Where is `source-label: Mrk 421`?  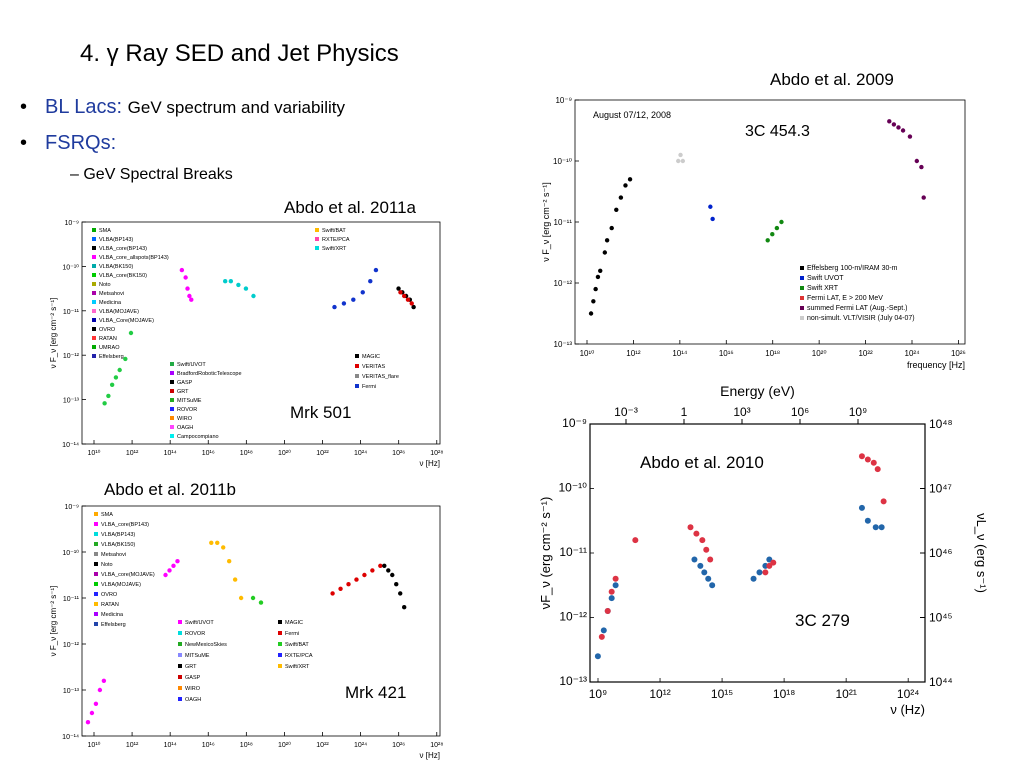
source-label: Mrk 421 is located at coordinates (375, 692).